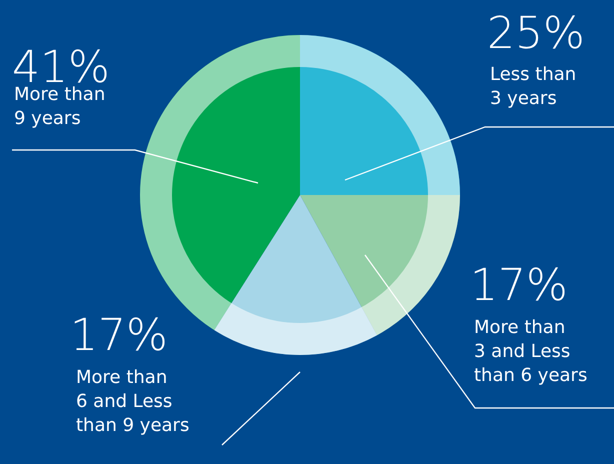 The image size is (614, 464). I want to click on data-label: 25%, so click(536, 33).